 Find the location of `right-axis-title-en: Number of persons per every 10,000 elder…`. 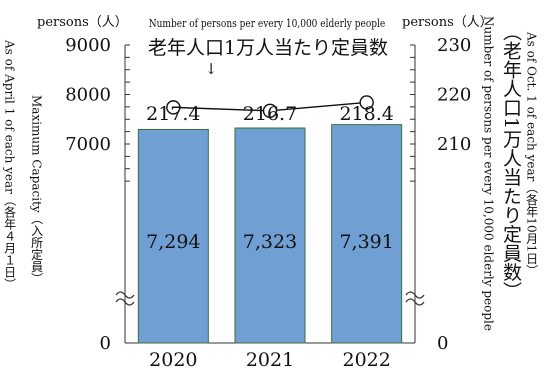

right-axis-title-en: Number of persons per every 10,000 elder… is located at coordinates (488, 173).